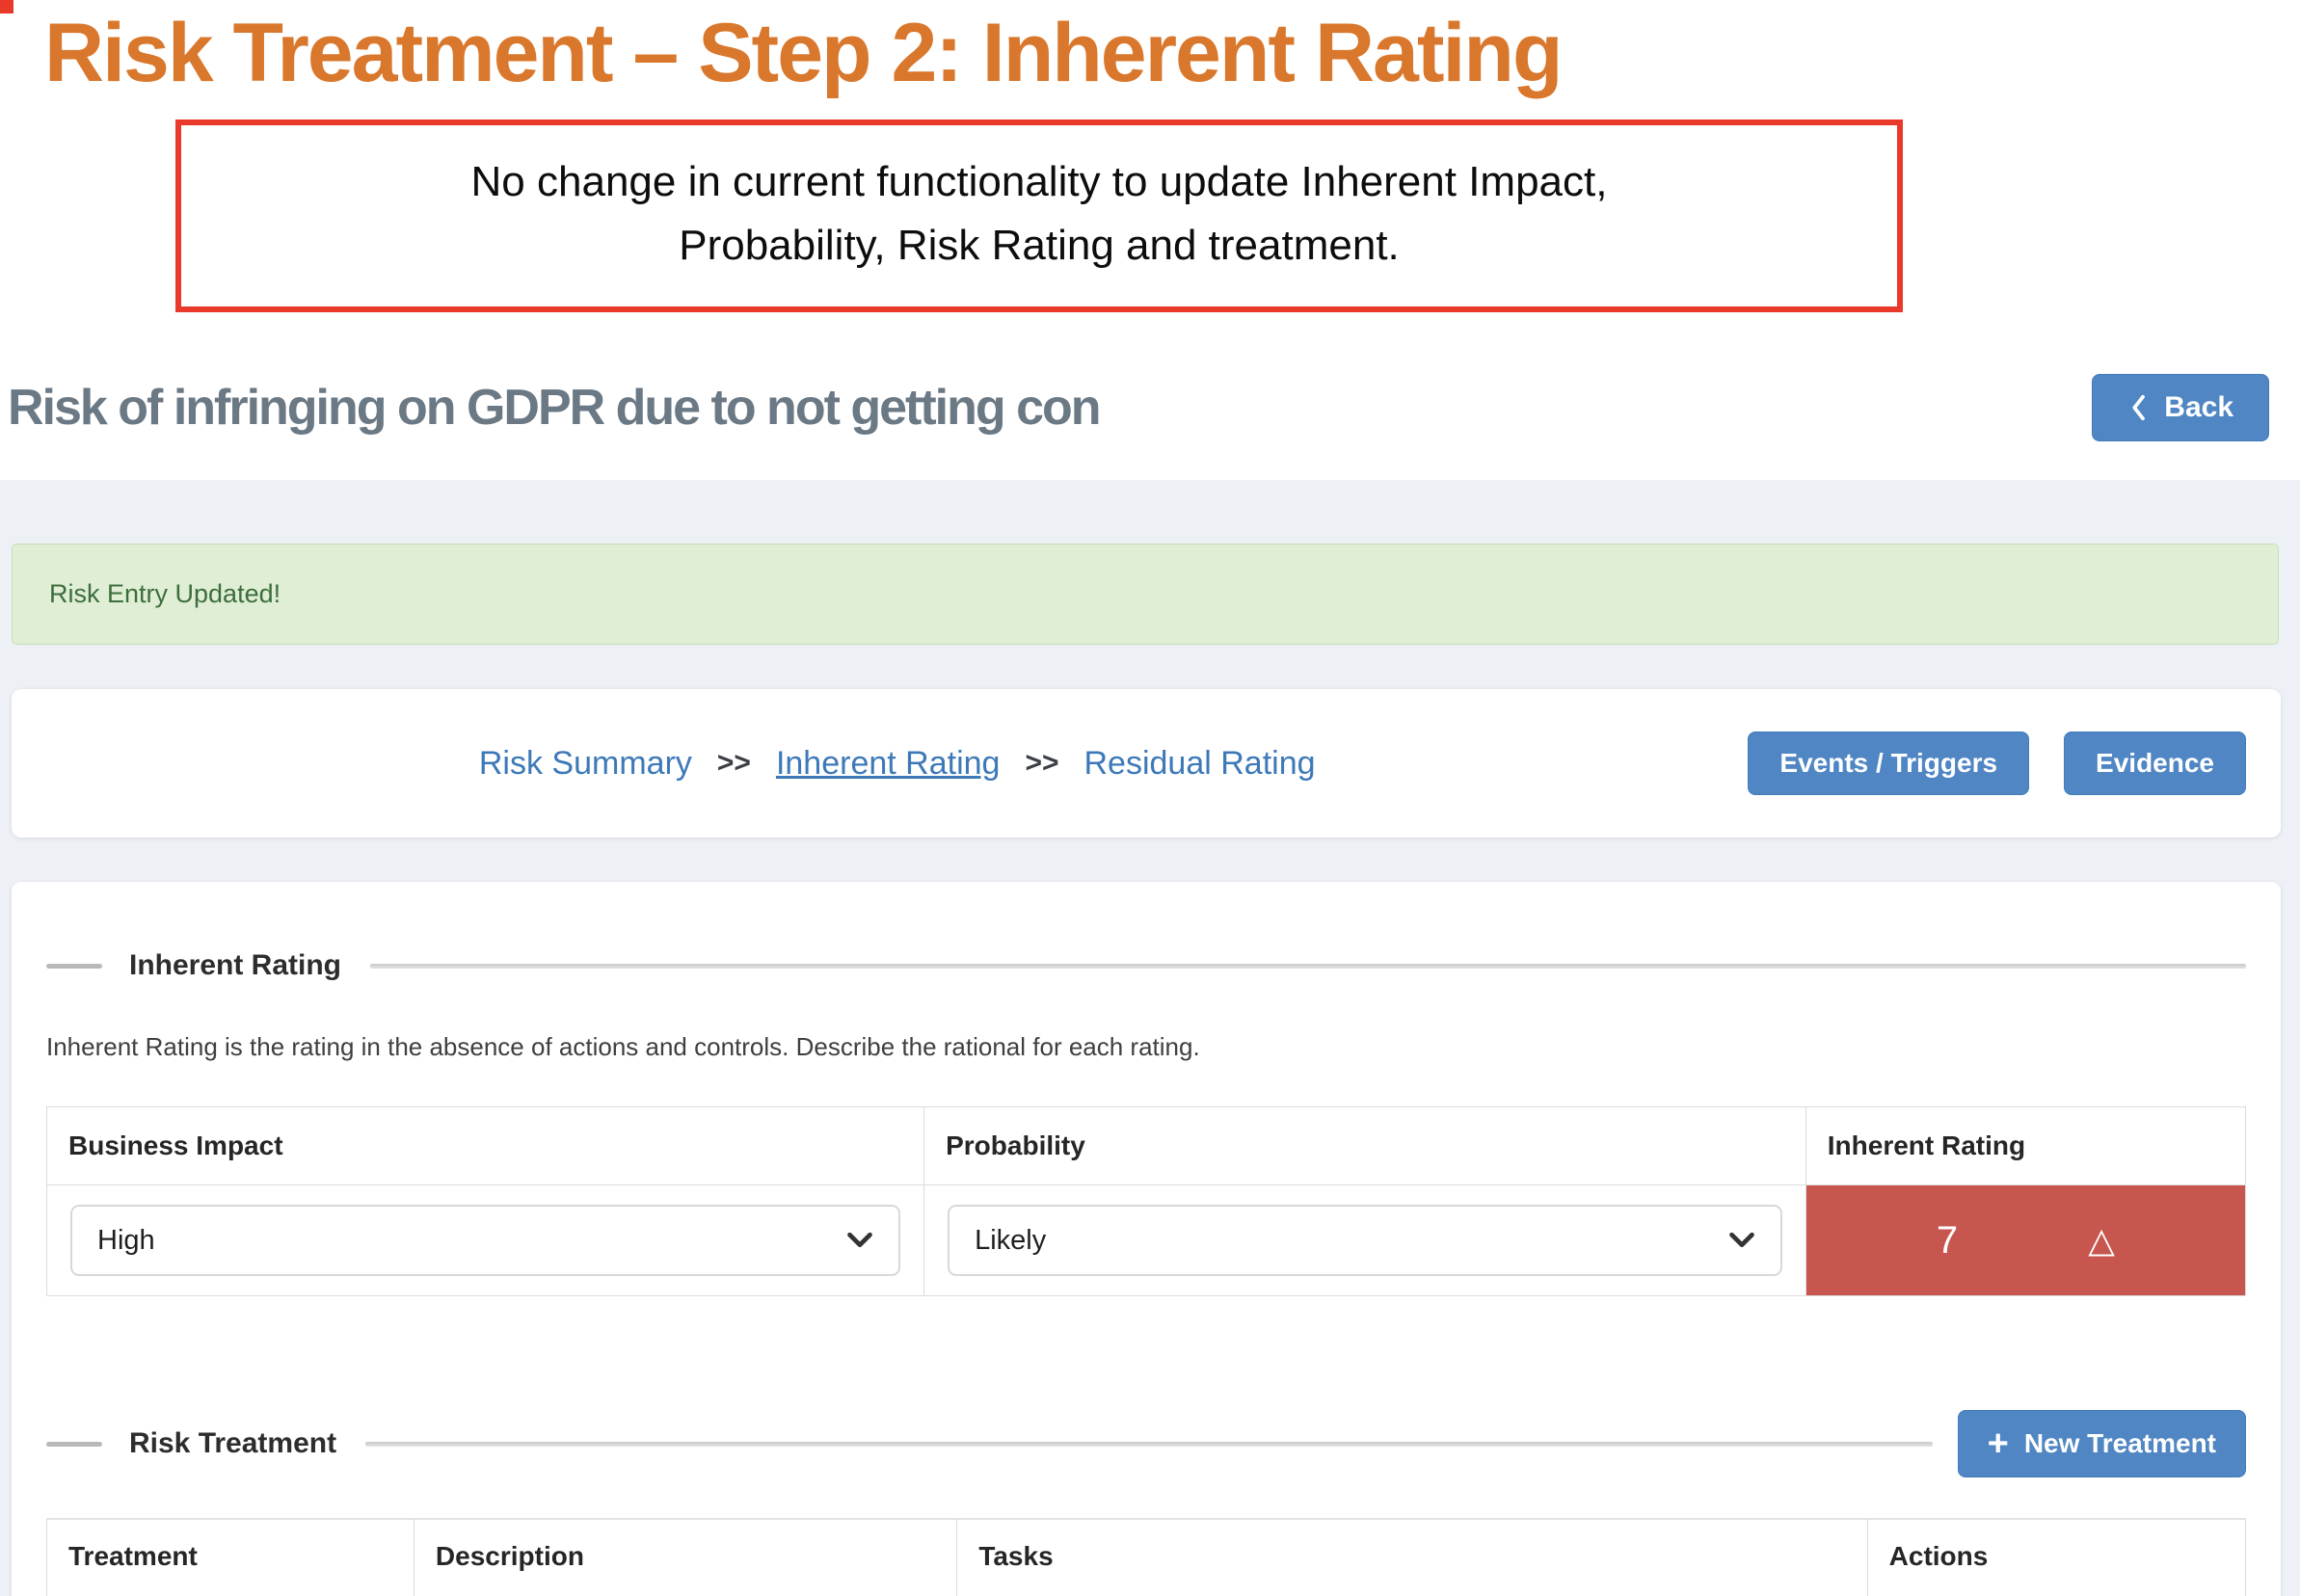 This screenshot has height=1596, width=2300. What do you see at coordinates (685, 1557) in the screenshot?
I see `column-header-description: Description` at bounding box center [685, 1557].